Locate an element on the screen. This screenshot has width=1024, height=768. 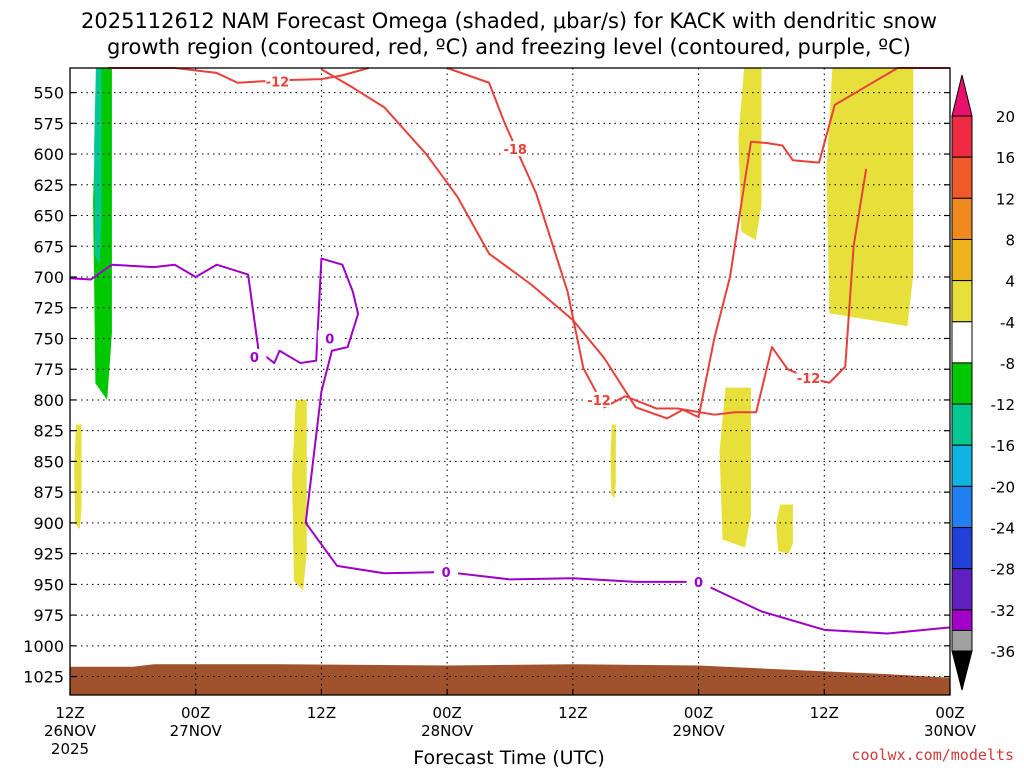
y-tick-label: 875 is located at coordinates (48, 492).